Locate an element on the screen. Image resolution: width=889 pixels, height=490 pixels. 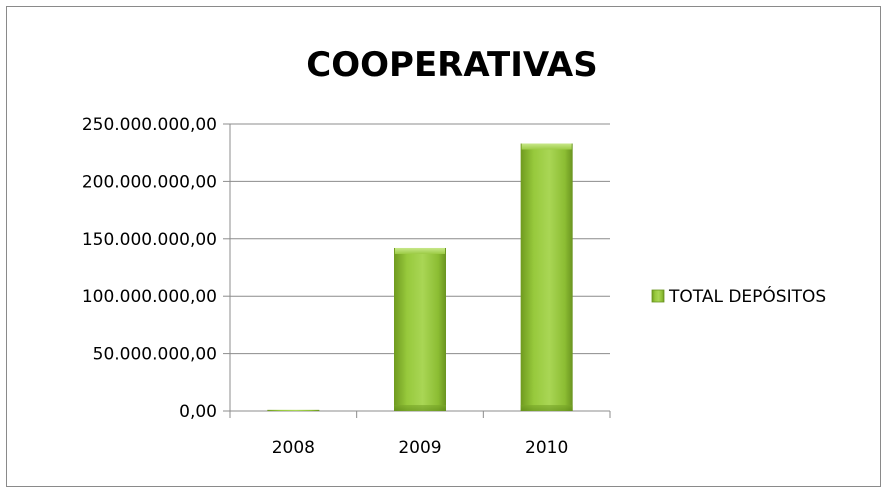
x-tick-label: 2008 is located at coordinates (293, 448).